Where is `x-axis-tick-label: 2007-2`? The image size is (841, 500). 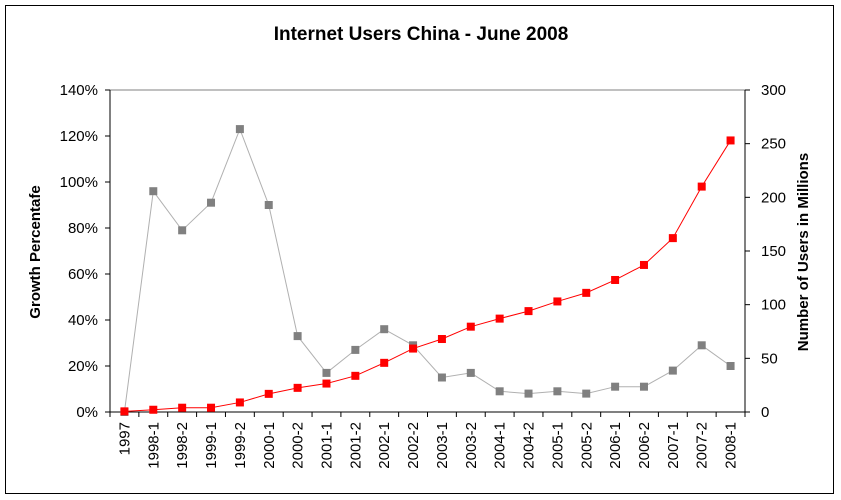
x-axis-tick-label: 2007-2 is located at coordinates (702, 445).